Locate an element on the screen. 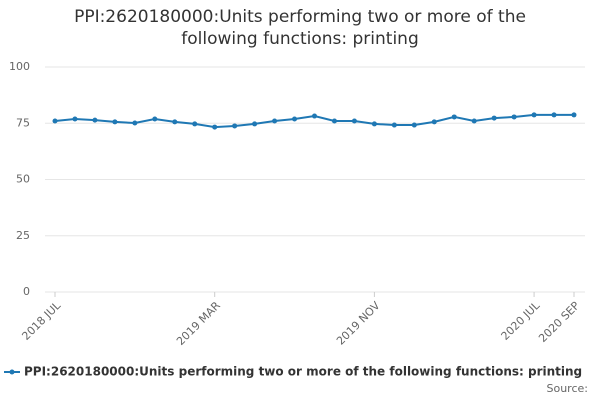 This screenshot has height=400, width=600. y-tick-label: 0 is located at coordinates (26, 291).